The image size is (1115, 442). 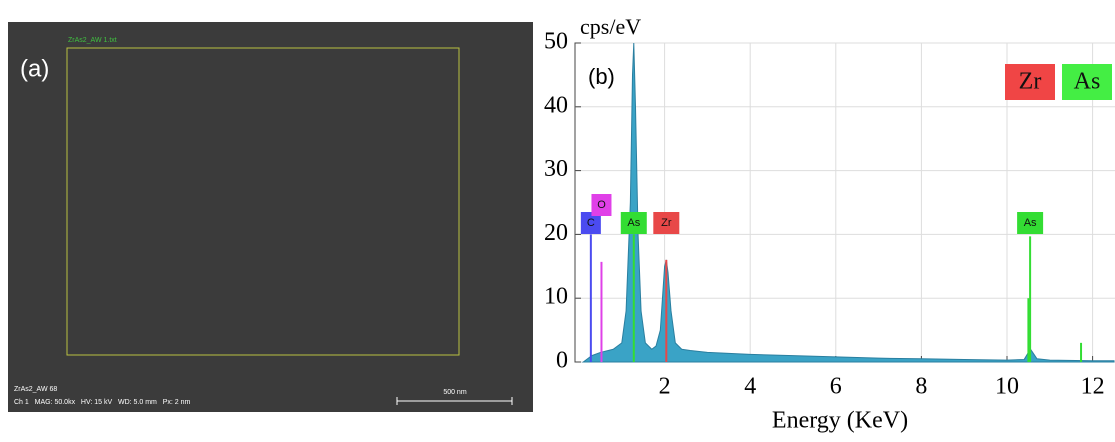 I want to click on file-label: ZrAs2_AW 1.txt, so click(x=92, y=40).